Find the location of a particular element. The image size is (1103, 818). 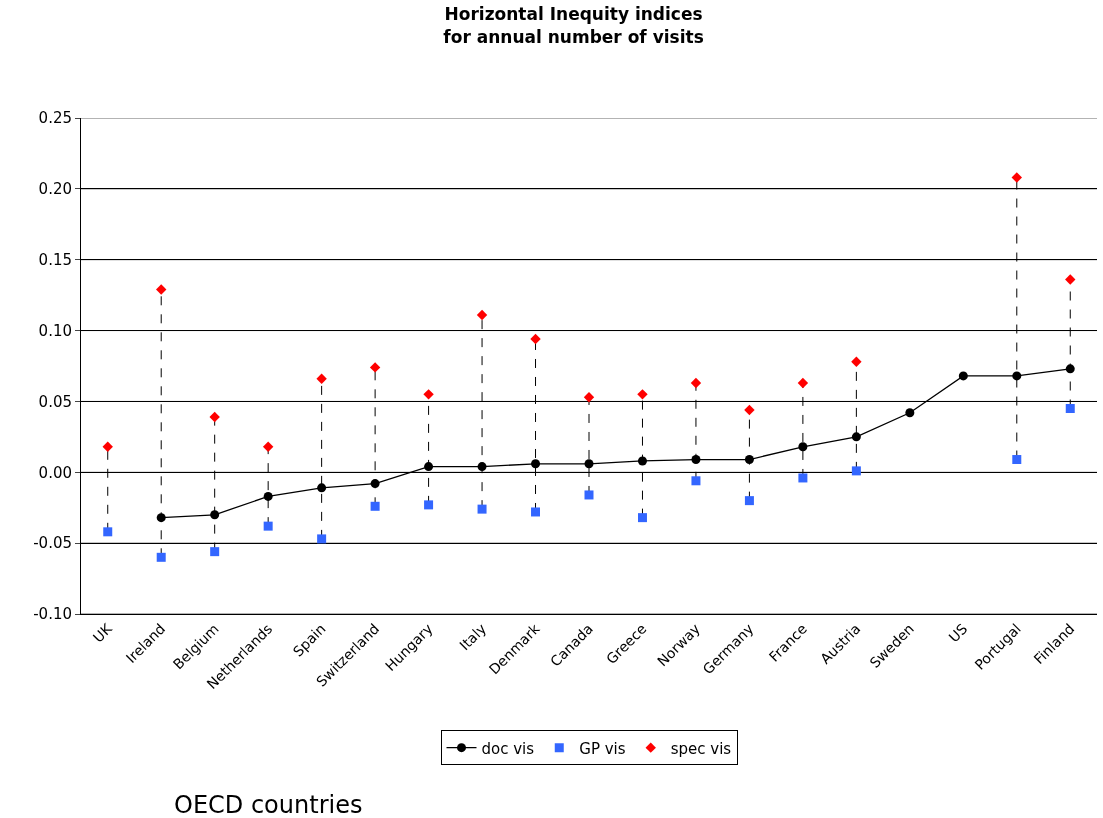

chart-title: Horizontal Inequity indices for annual number of visits is located at coordinates (573, 25).